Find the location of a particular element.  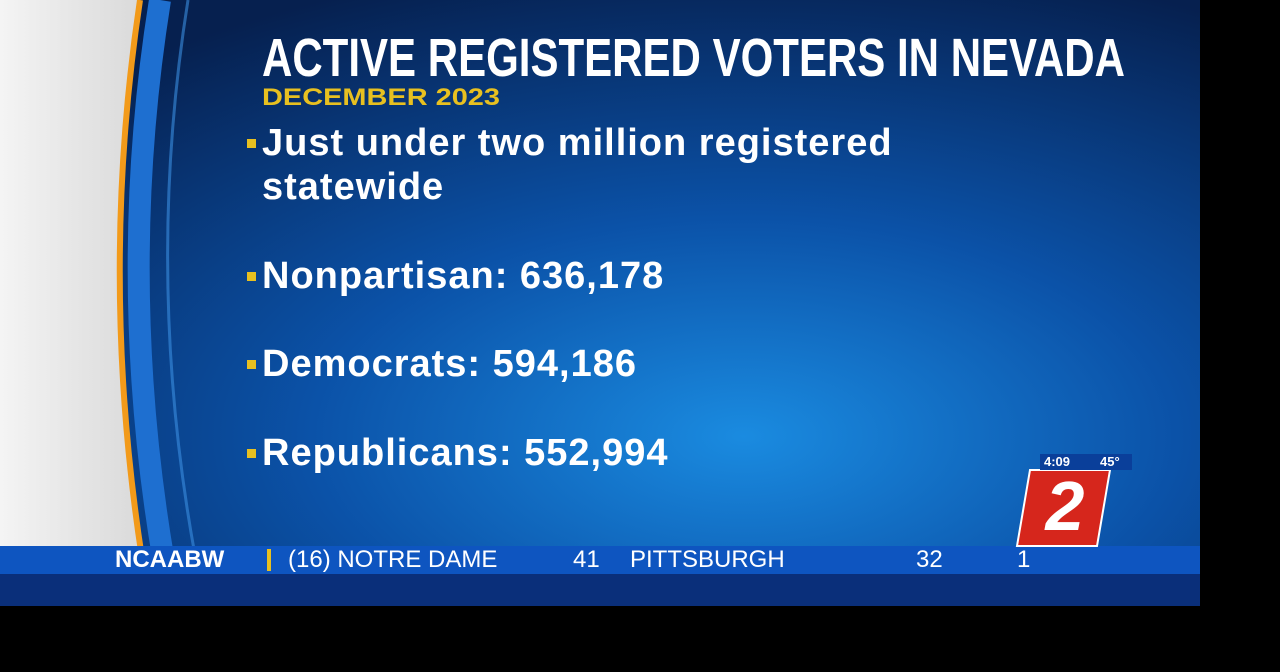

ticker-league: NCAABW is located at coordinates (170, 559).